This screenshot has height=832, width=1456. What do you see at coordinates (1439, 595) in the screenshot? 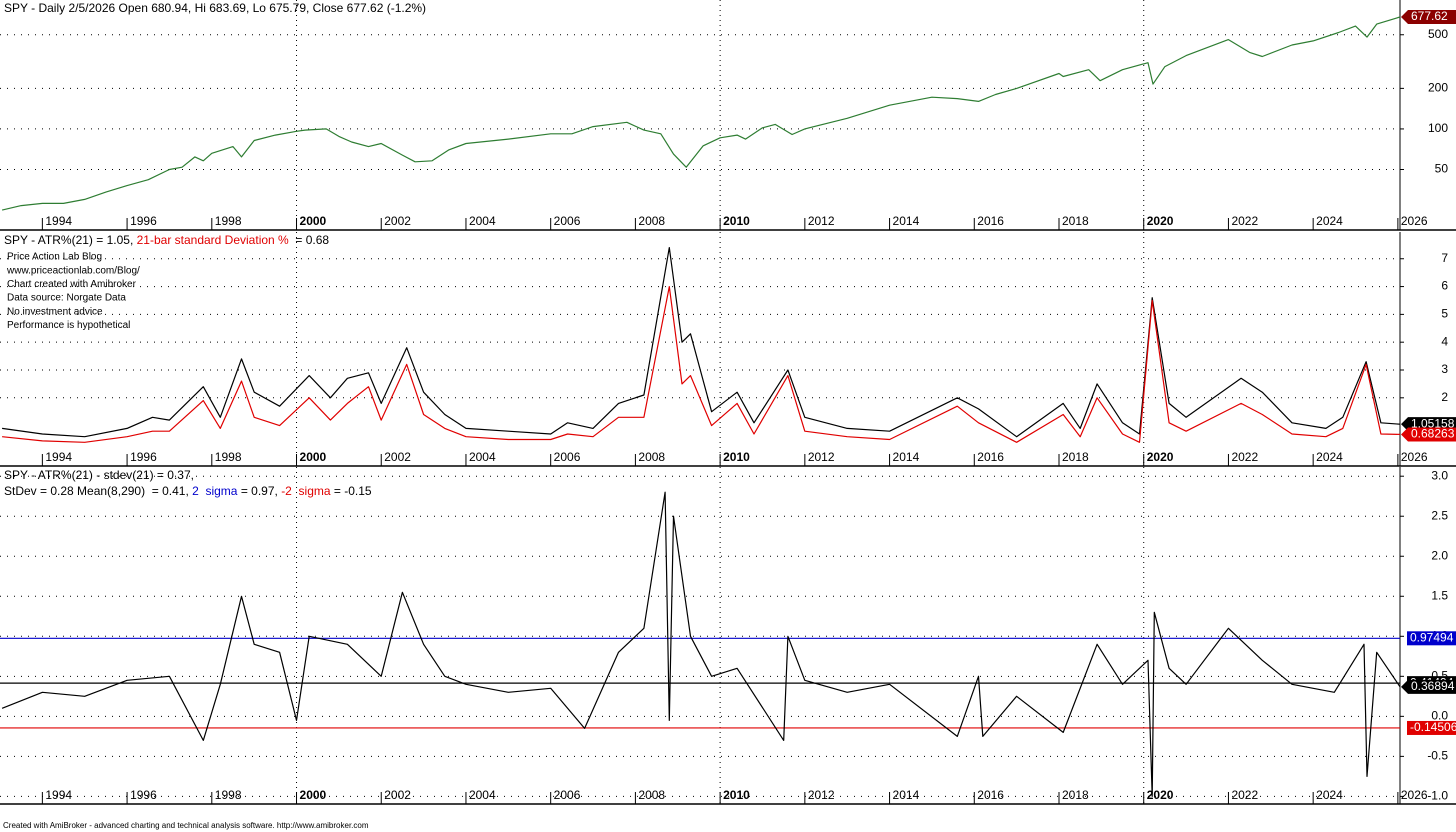
I see `y-tick-label: 1.5` at bounding box center [1439, 595].